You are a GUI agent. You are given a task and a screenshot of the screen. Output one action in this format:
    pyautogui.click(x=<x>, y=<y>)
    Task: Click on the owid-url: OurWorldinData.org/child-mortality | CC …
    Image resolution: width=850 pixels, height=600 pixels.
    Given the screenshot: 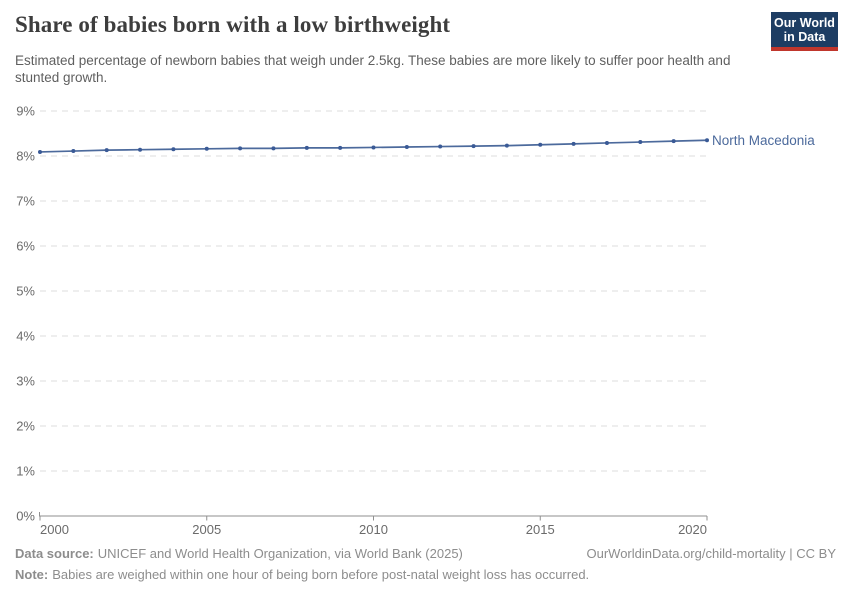 What is the action you would take?
    pyautogui.click(x=711, y=553)
    